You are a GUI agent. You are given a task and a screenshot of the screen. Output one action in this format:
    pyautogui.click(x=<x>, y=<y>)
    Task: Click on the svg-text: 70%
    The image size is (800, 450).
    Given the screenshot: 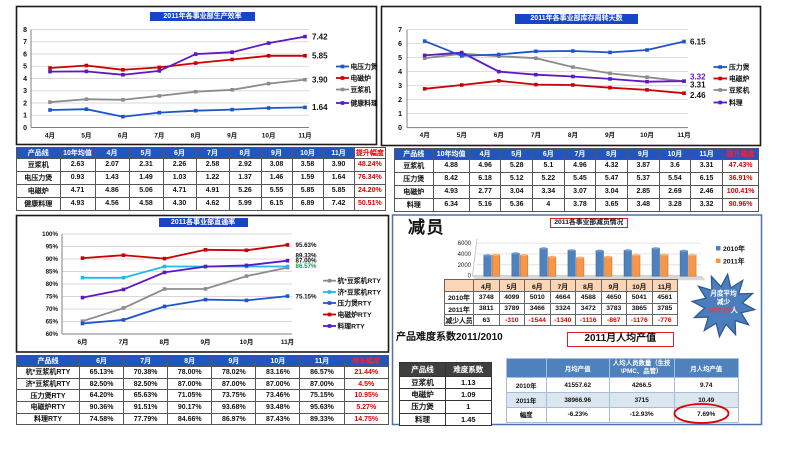 What is the action you would take?
    pyautogui.click(x=52, y=309)
    